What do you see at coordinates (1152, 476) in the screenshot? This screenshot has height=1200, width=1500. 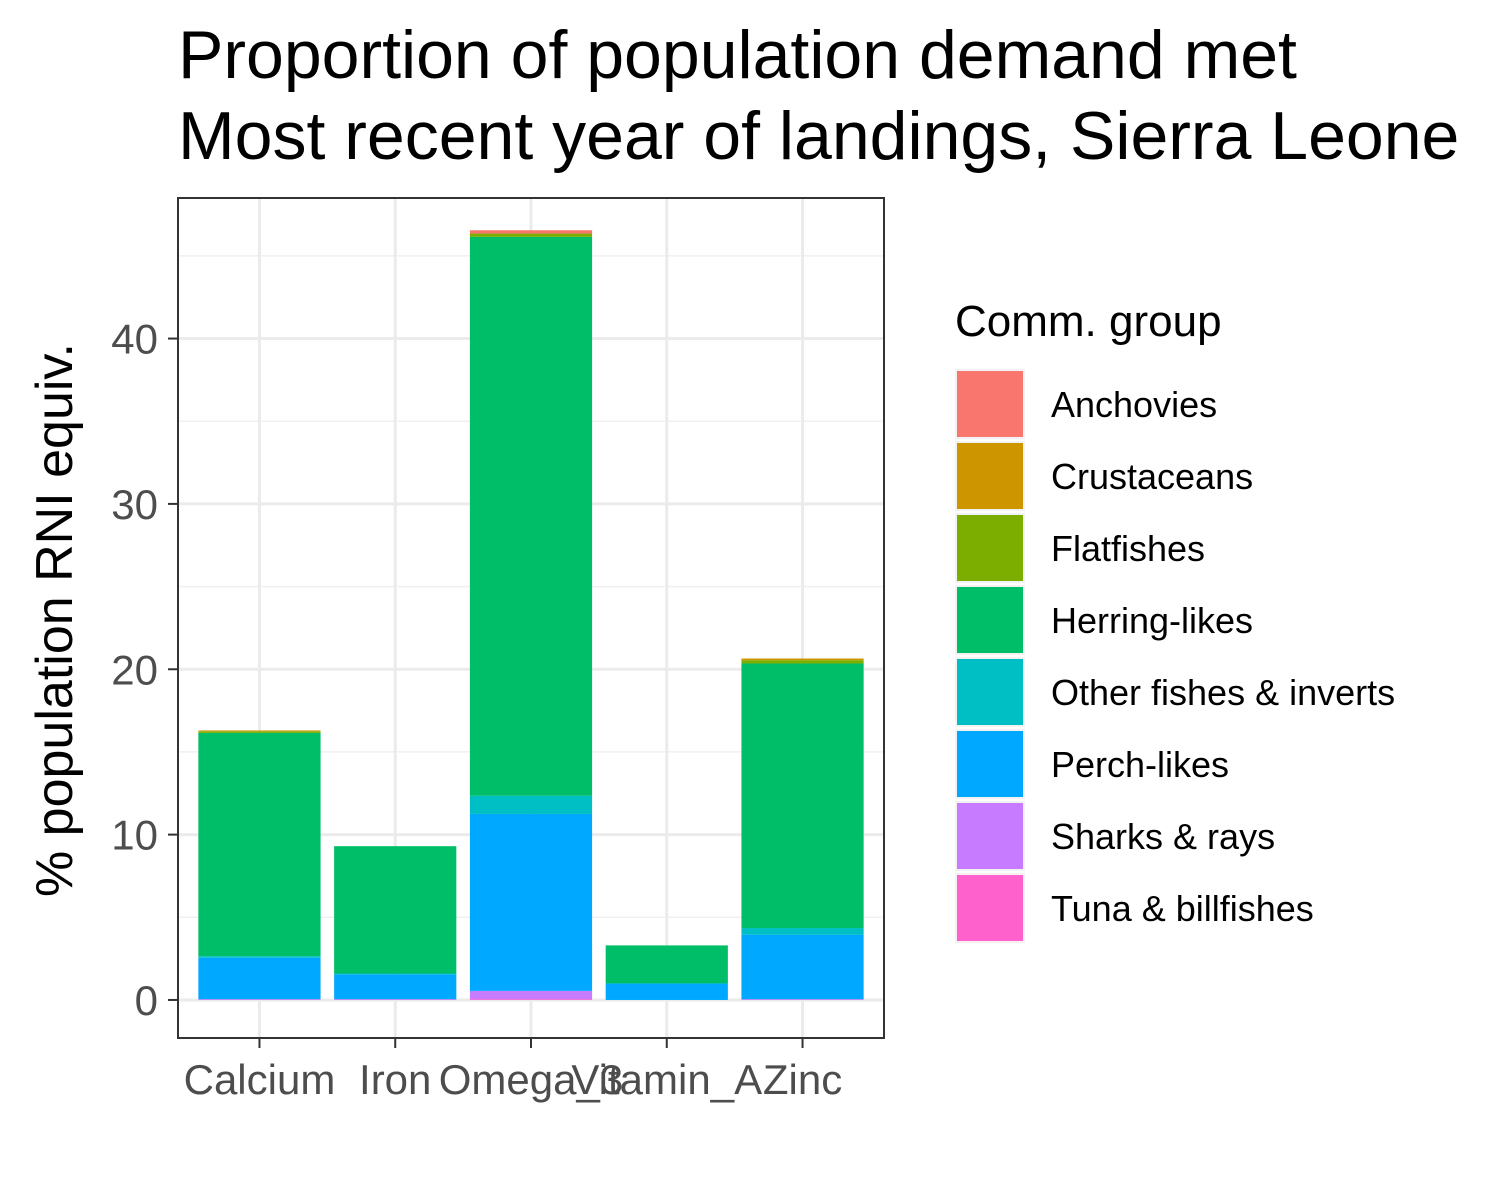 I see `legend-label: Crustaceans` at bounding box center [1152, 476].